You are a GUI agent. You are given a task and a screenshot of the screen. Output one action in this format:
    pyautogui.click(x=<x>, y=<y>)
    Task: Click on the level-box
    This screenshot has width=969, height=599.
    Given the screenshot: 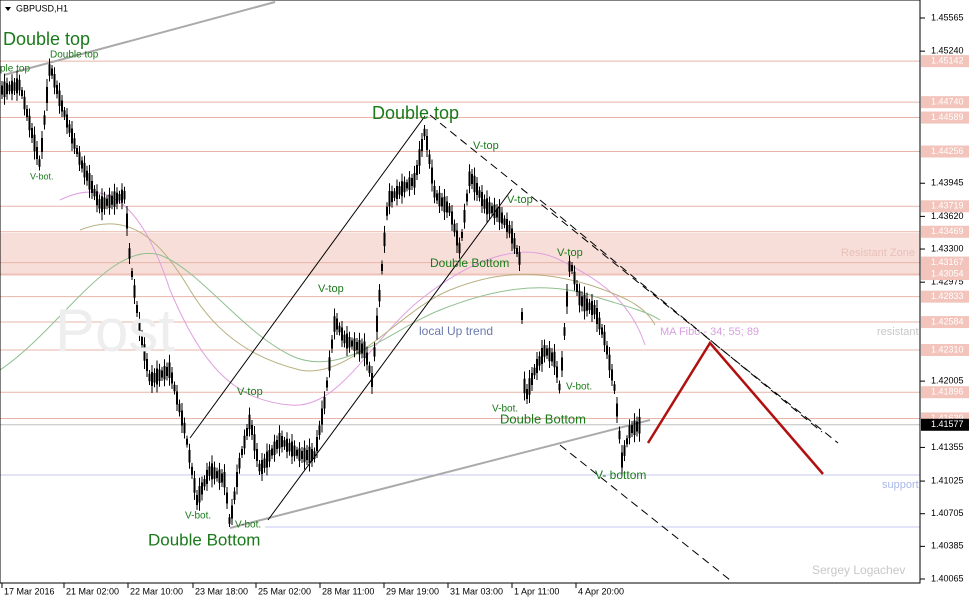 What is the action you would take?
    pyautogui.click(x=945, y=117)
    